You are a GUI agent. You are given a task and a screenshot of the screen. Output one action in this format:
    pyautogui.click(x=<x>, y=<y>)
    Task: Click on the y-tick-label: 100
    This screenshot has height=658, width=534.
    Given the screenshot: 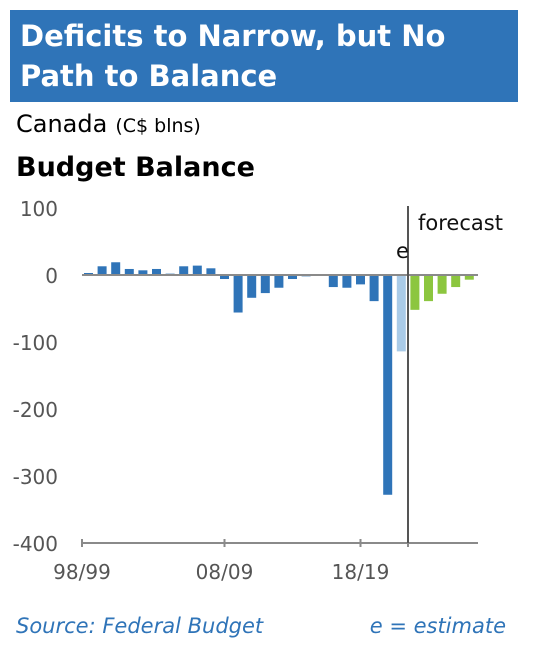 What is the action you would take?
    pyautogui.click(x=39, y=209)
    